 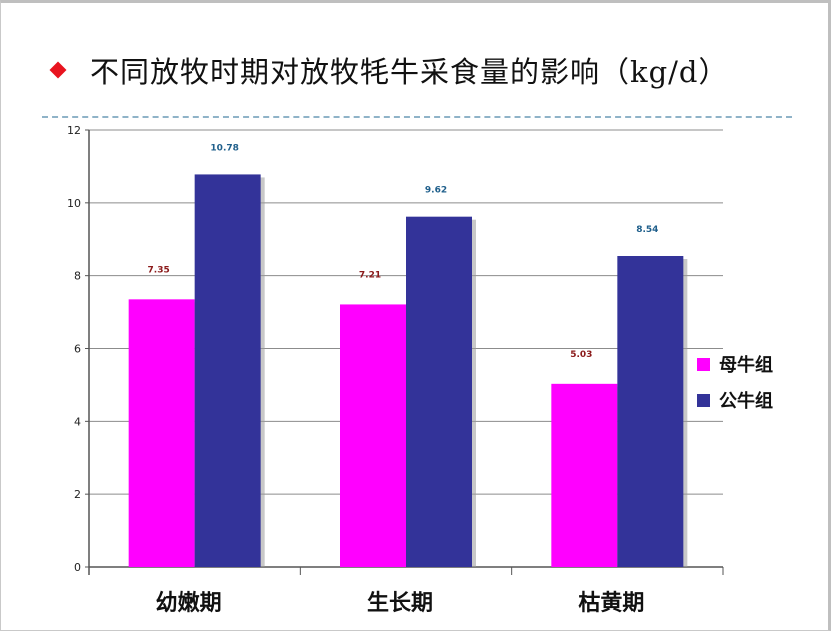 I want to click on legend-label-female: 母牛组, so click(x=746, y=365).